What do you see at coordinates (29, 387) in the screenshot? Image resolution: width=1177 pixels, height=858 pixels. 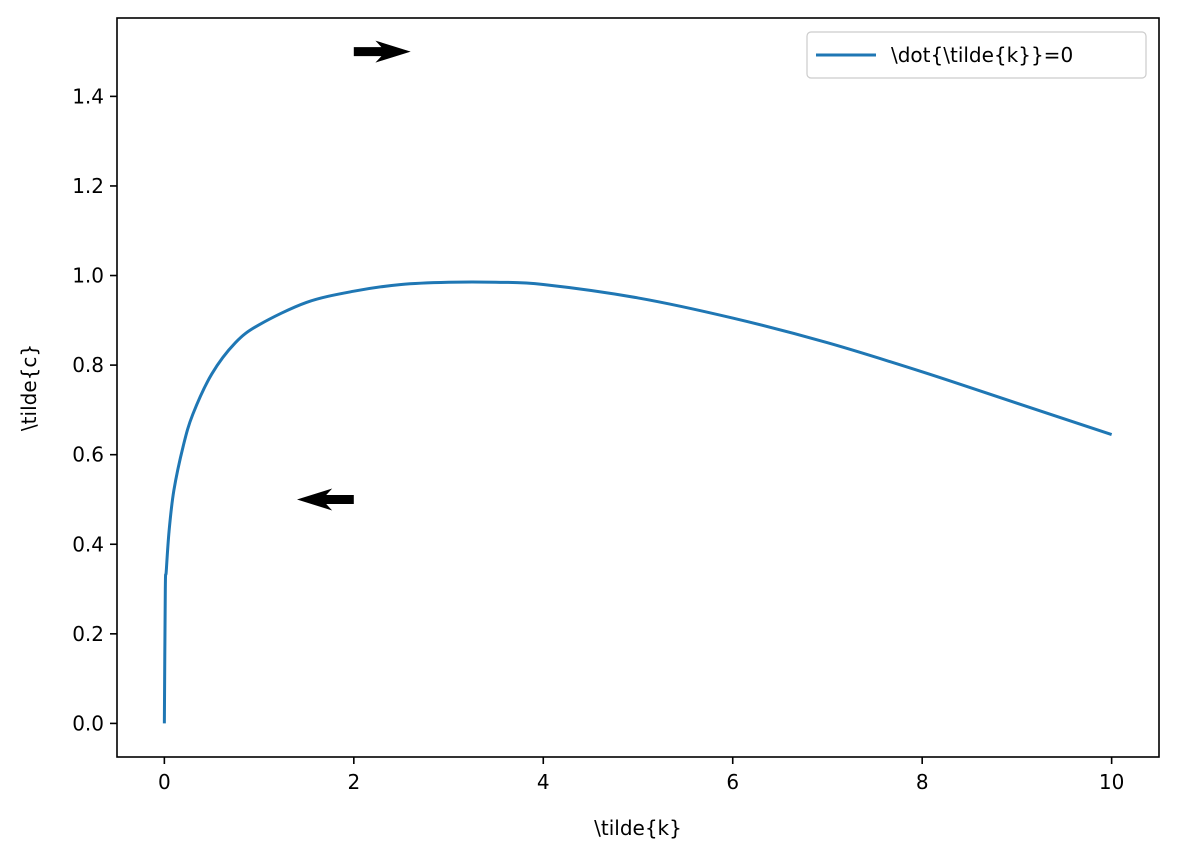 I see `y-axis-label: \tilde{c}` at bounding box center [29, 387].